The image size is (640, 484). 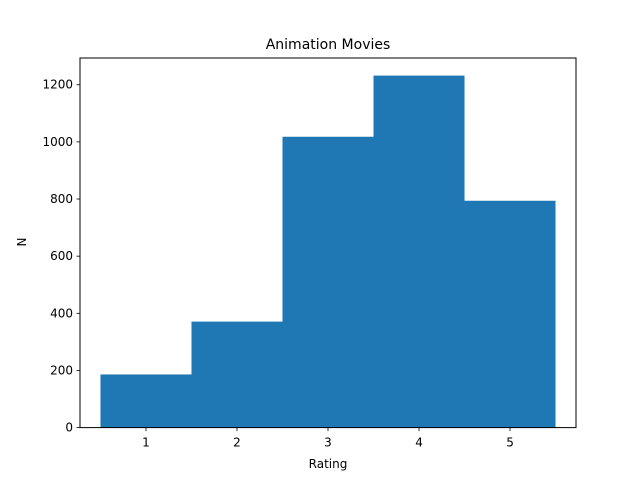 What do you see at coordinates (328, 443) in the screenshot?
I see `x-tick-label: 3` at bounding box center [328, 443].